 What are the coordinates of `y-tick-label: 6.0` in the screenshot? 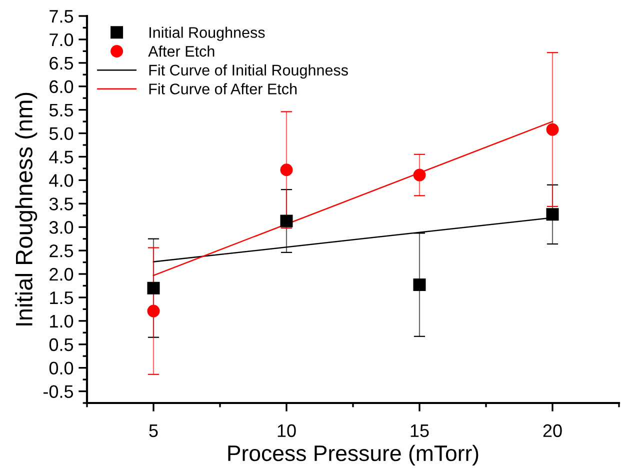 It's located at (62, 87).